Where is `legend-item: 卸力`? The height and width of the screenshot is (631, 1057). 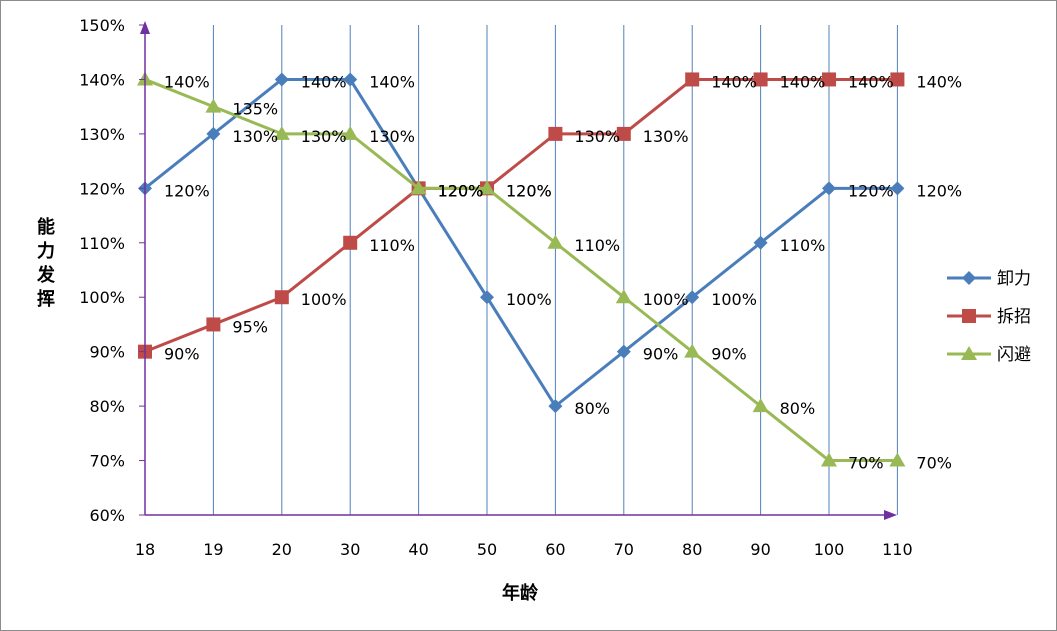
legend-item: 卸力 is located at coordinates (989, 279).